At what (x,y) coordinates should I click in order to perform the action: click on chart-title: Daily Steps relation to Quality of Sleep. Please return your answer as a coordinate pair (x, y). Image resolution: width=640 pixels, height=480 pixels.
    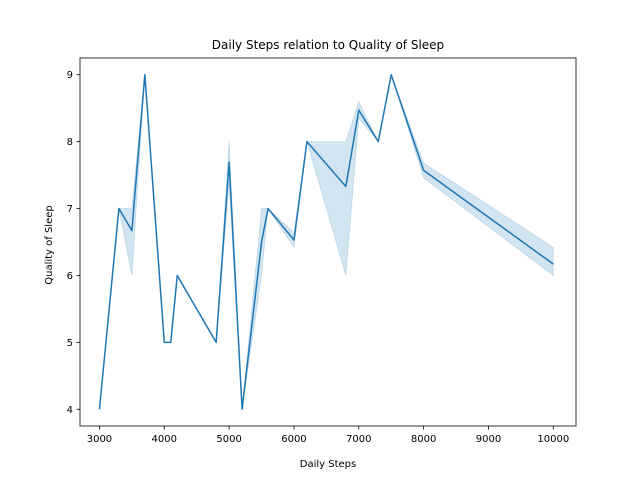
    Looking at the image, I should click on (328, 45).